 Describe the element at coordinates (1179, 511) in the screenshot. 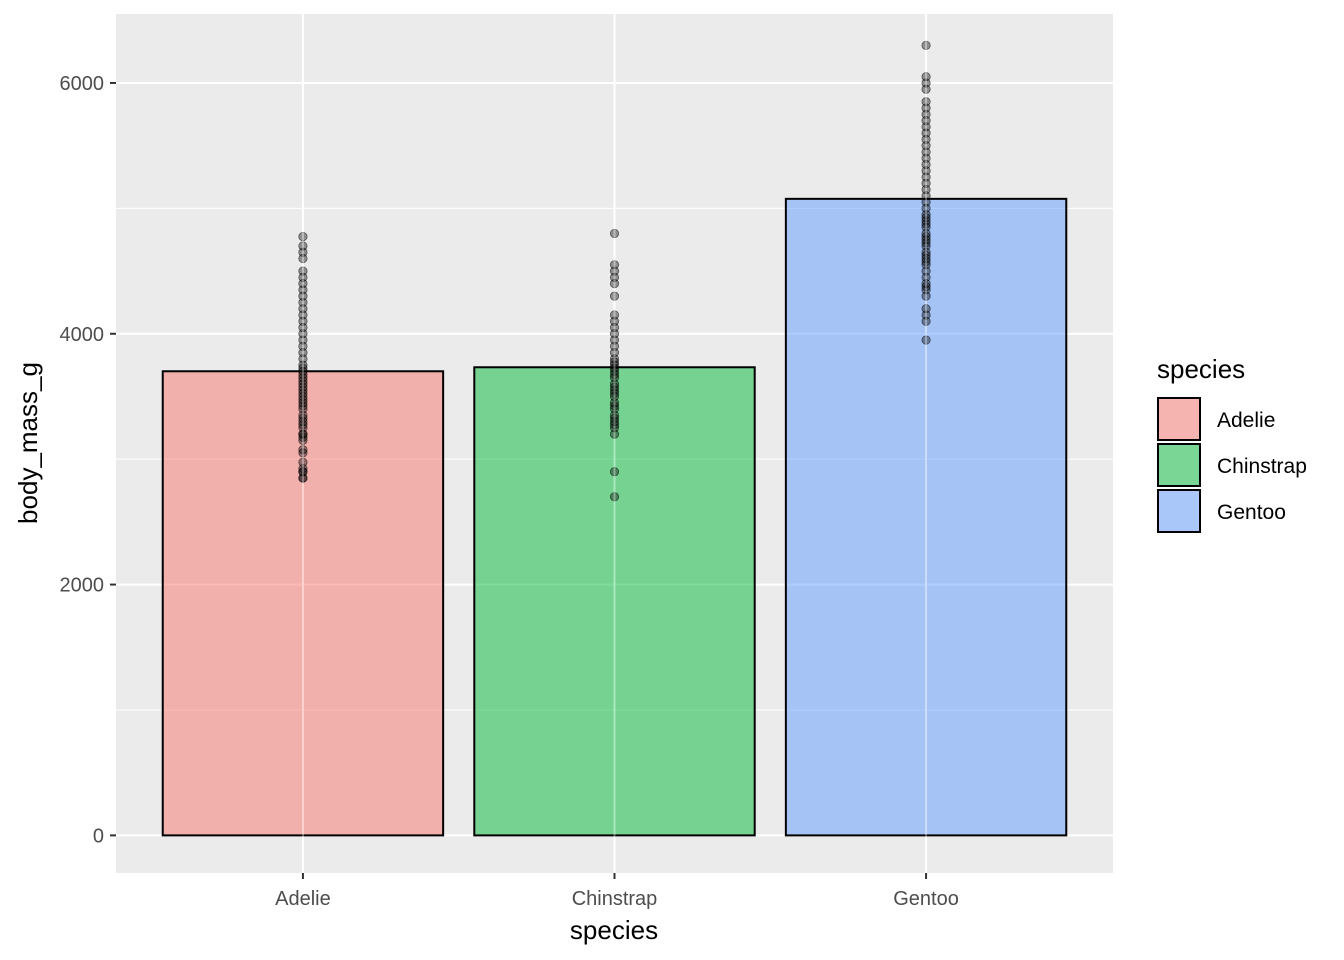

I see `legend-swatch-gentoo` at that location.